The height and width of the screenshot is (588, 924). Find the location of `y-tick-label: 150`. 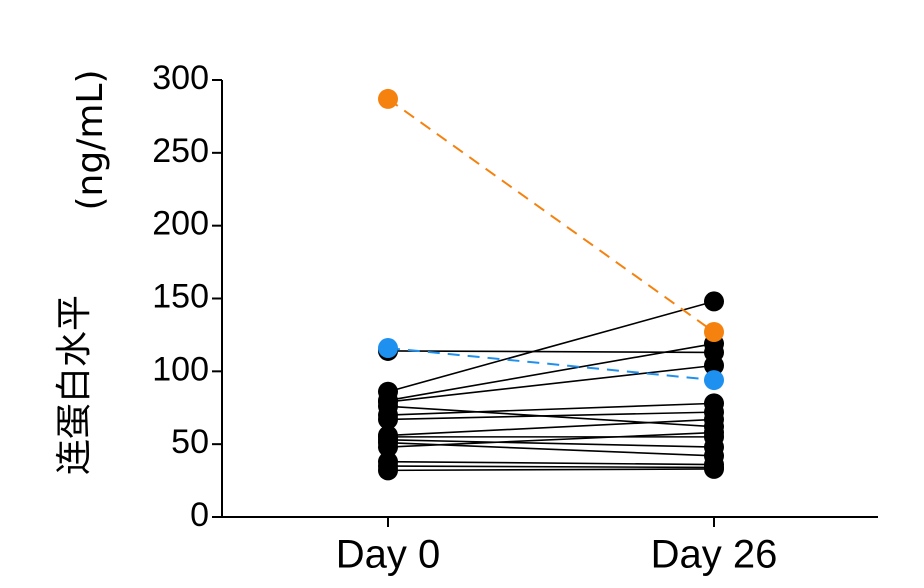

y-tick-label: 150 is located at coordinates (180, 296).